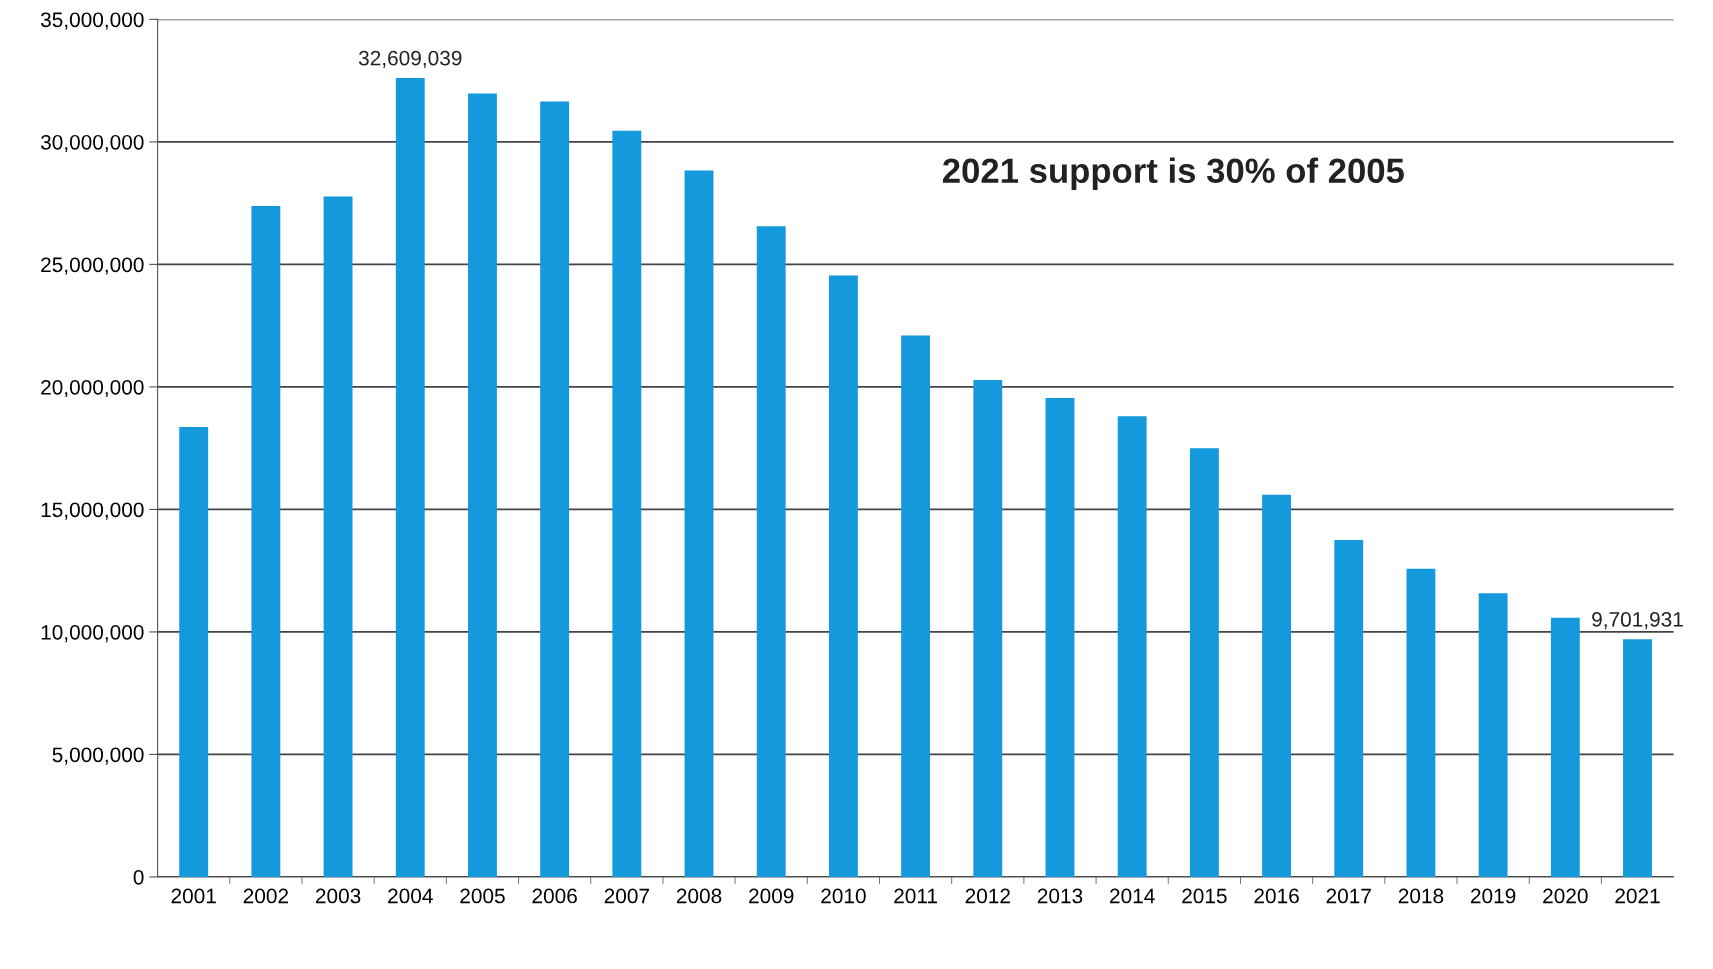  I want to click on x-tick-label: 2001, so click(193, 896).